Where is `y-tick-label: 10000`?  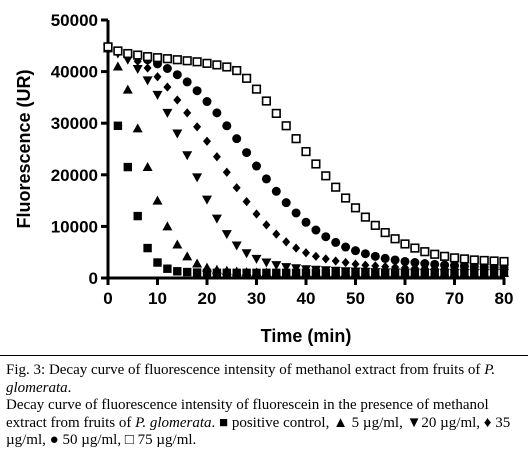 y-tick-label: 10000 is located at coordinates (74, 226).